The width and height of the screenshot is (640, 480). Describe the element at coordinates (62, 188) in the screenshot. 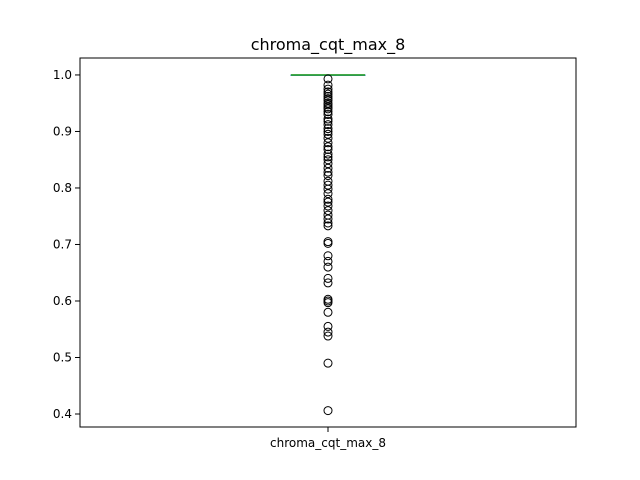

I see `y-tick-label: 0.8` at that location.